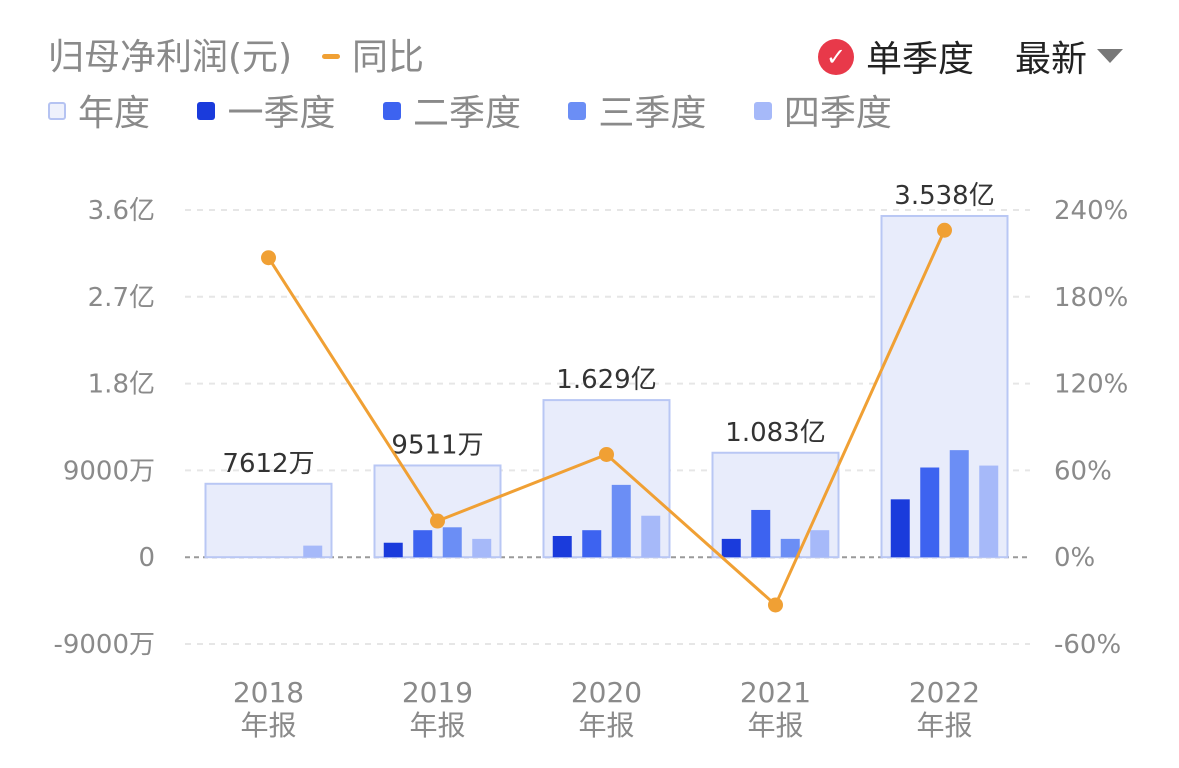 The image size is (1179, 768). What do you see at coordinates (1091, 298) in the screenshot?
I see `y-right-tick-label: 180%` at bounding box center [1091, 298].